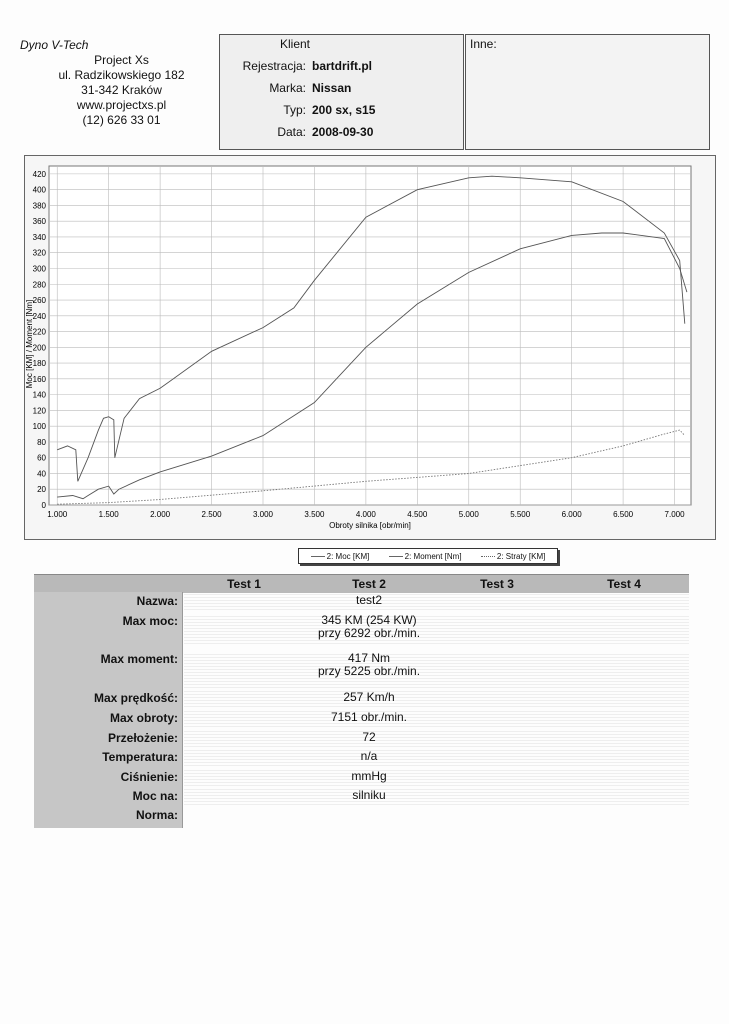 Image resolution: width=729 pixels, height=1024 pixels. Describe the element at coordinates (157, 601) in the screenshot. I see `row-label: Nazwa:` at that location.